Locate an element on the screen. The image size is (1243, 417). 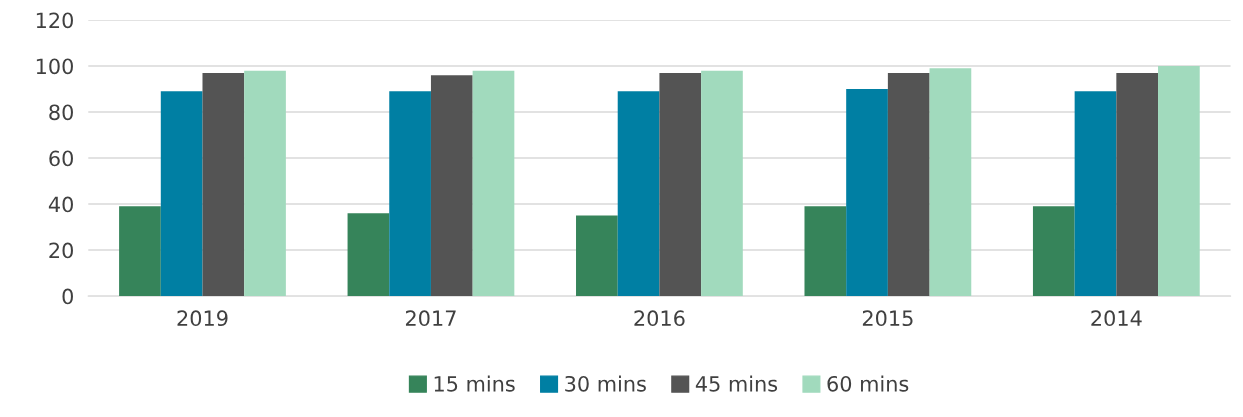
y-tick-label: 40 is located at coordinates (60, 204).